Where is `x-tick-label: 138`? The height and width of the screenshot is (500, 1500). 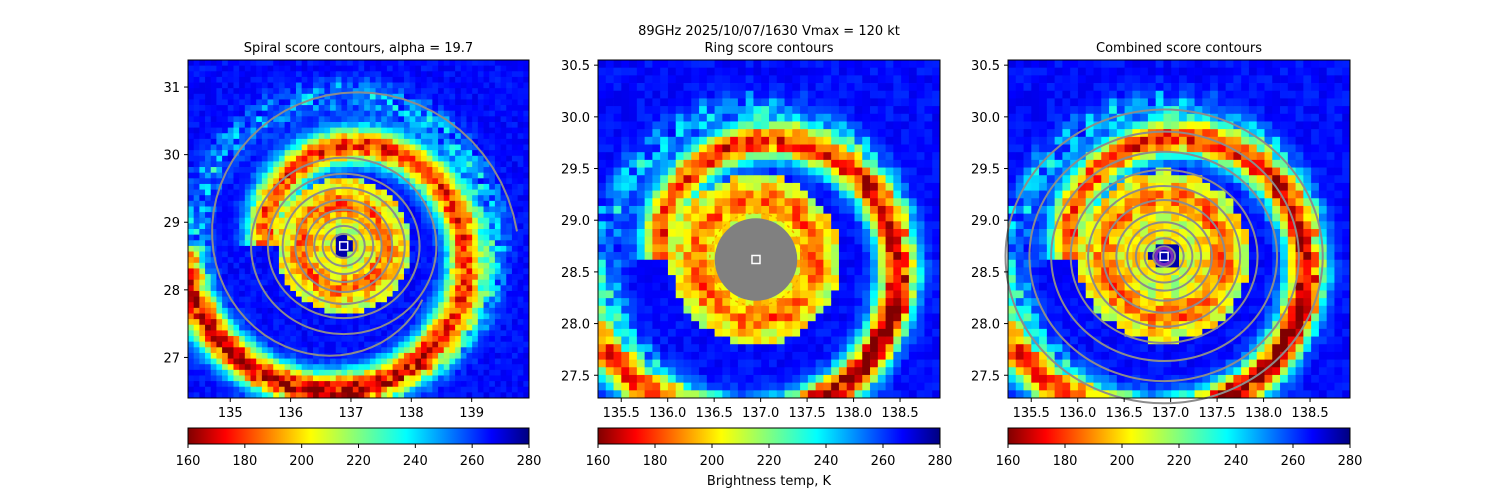 x-tick-label: 138 is located at coordinates (411, 413).